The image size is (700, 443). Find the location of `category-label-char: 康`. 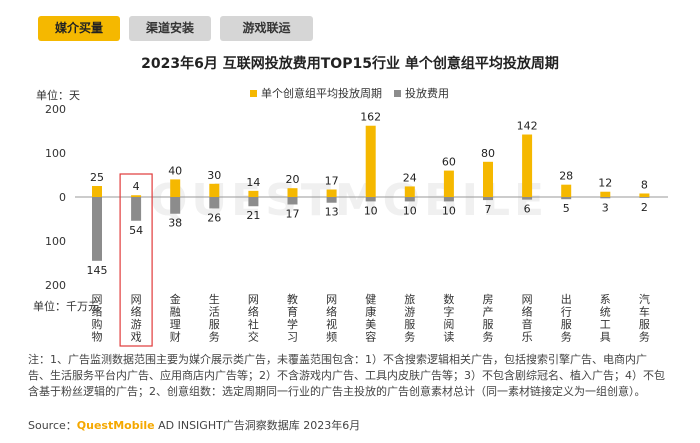

category-label-char: 康 is located at coordinates (370, 312).